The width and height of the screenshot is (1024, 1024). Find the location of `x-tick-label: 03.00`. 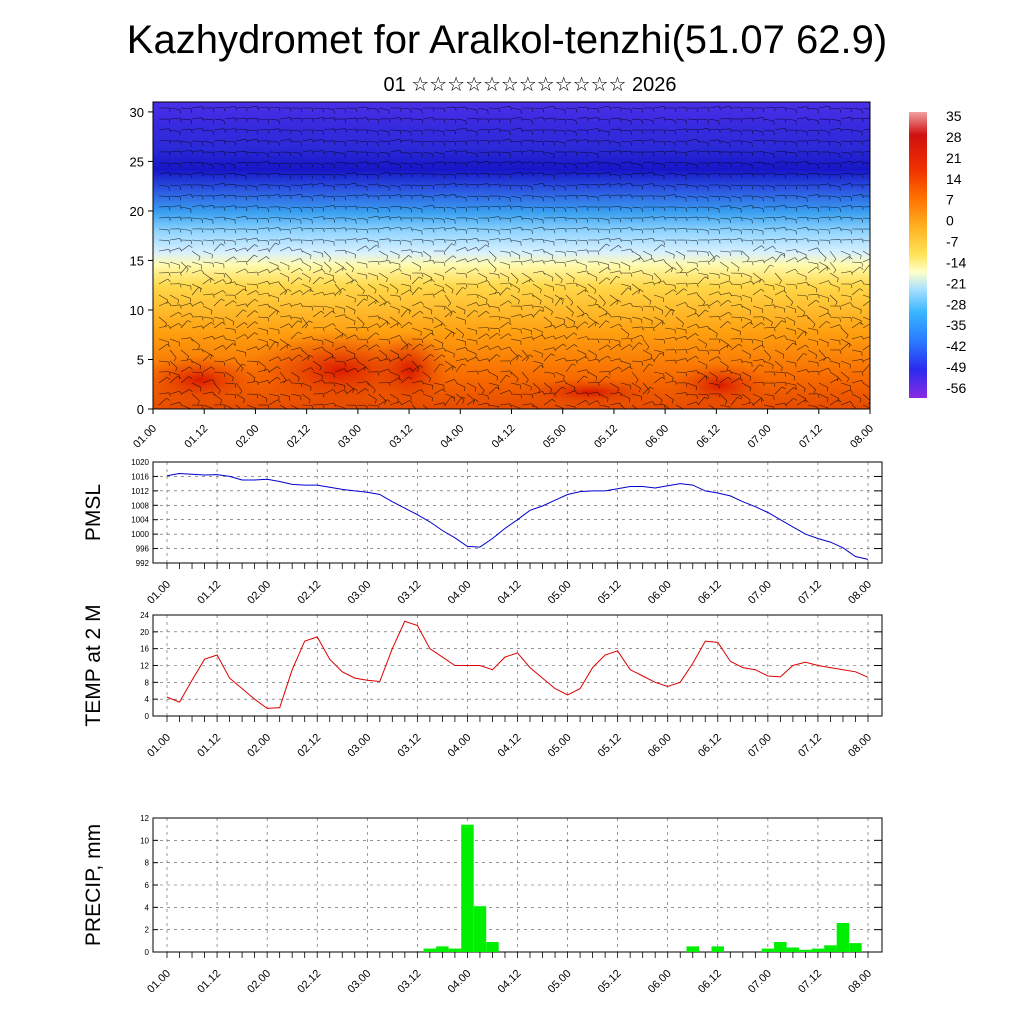

x-tick-label: 03.00 is located at coordinates (359, 593).